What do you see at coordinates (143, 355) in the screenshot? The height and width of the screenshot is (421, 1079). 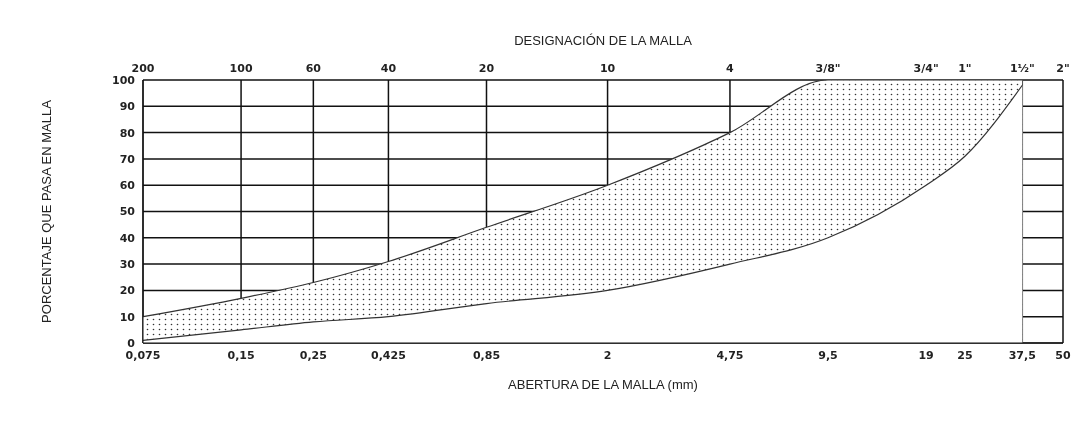 I see `x-tick-label: 0,075` at bounding box center [143, 355].